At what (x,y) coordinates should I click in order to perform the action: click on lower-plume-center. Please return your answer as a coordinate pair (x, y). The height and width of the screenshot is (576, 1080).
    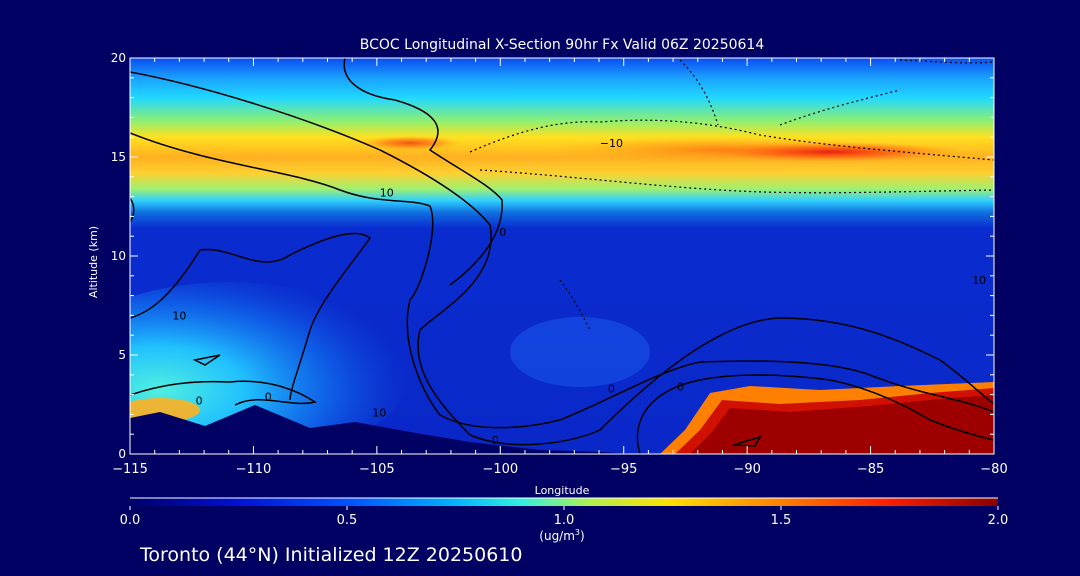
    Looking at the image, I should click on (580, 352).